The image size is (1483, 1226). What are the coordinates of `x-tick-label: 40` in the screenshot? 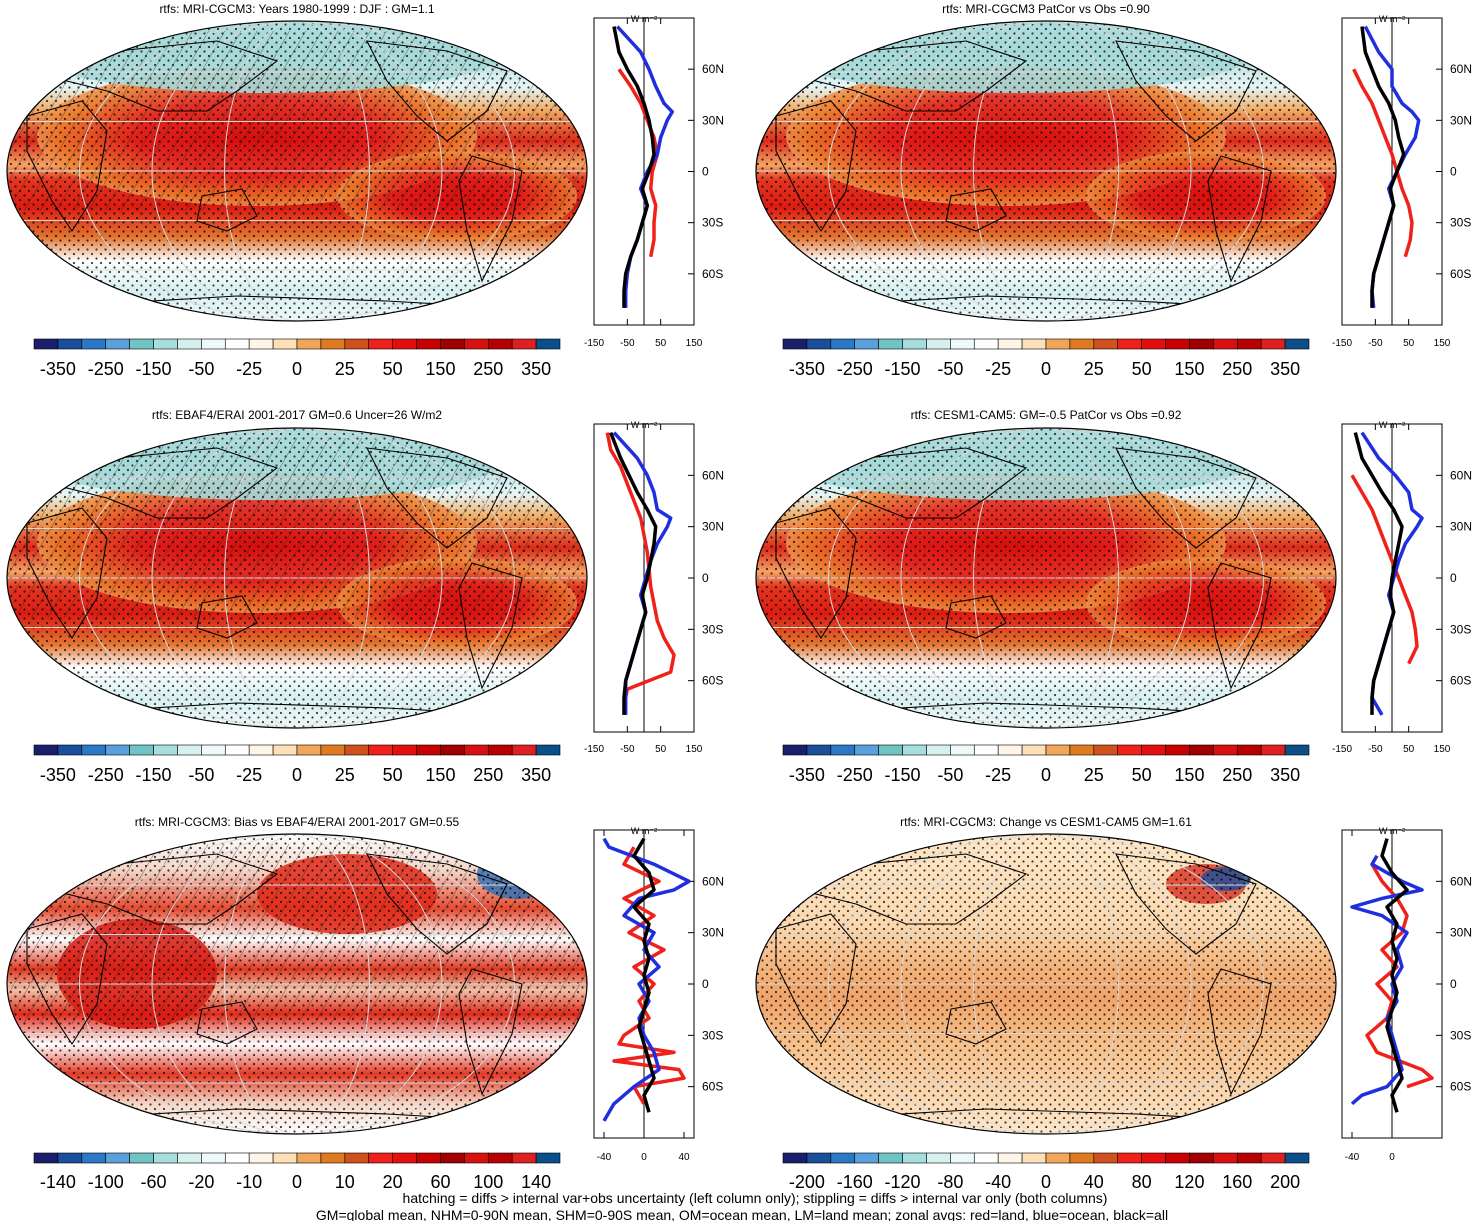 It's located at (684, 1157).